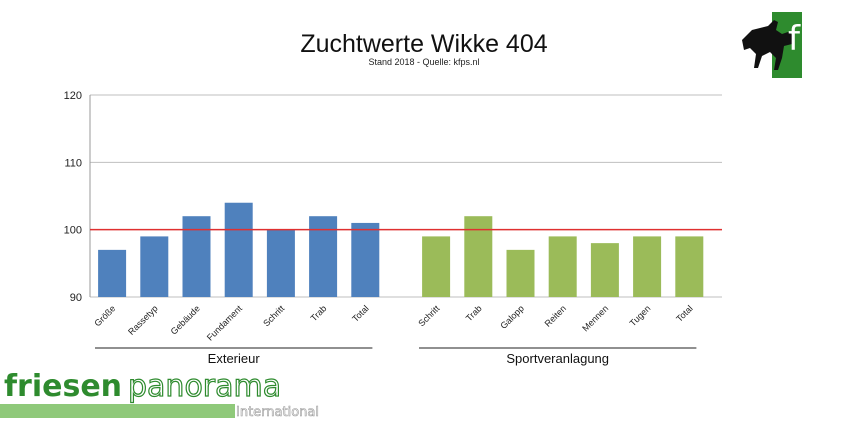  I want to click on y-tick-label: 120, so click(73, 96).